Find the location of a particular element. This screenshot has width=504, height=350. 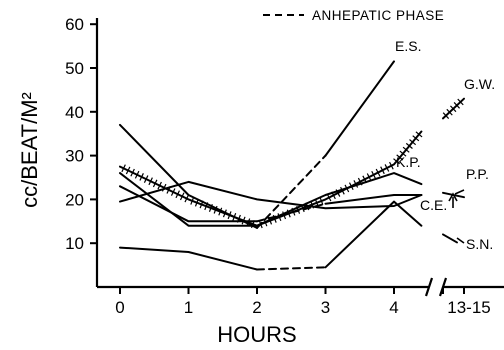

series-sn is located at coordinates (288, 235).